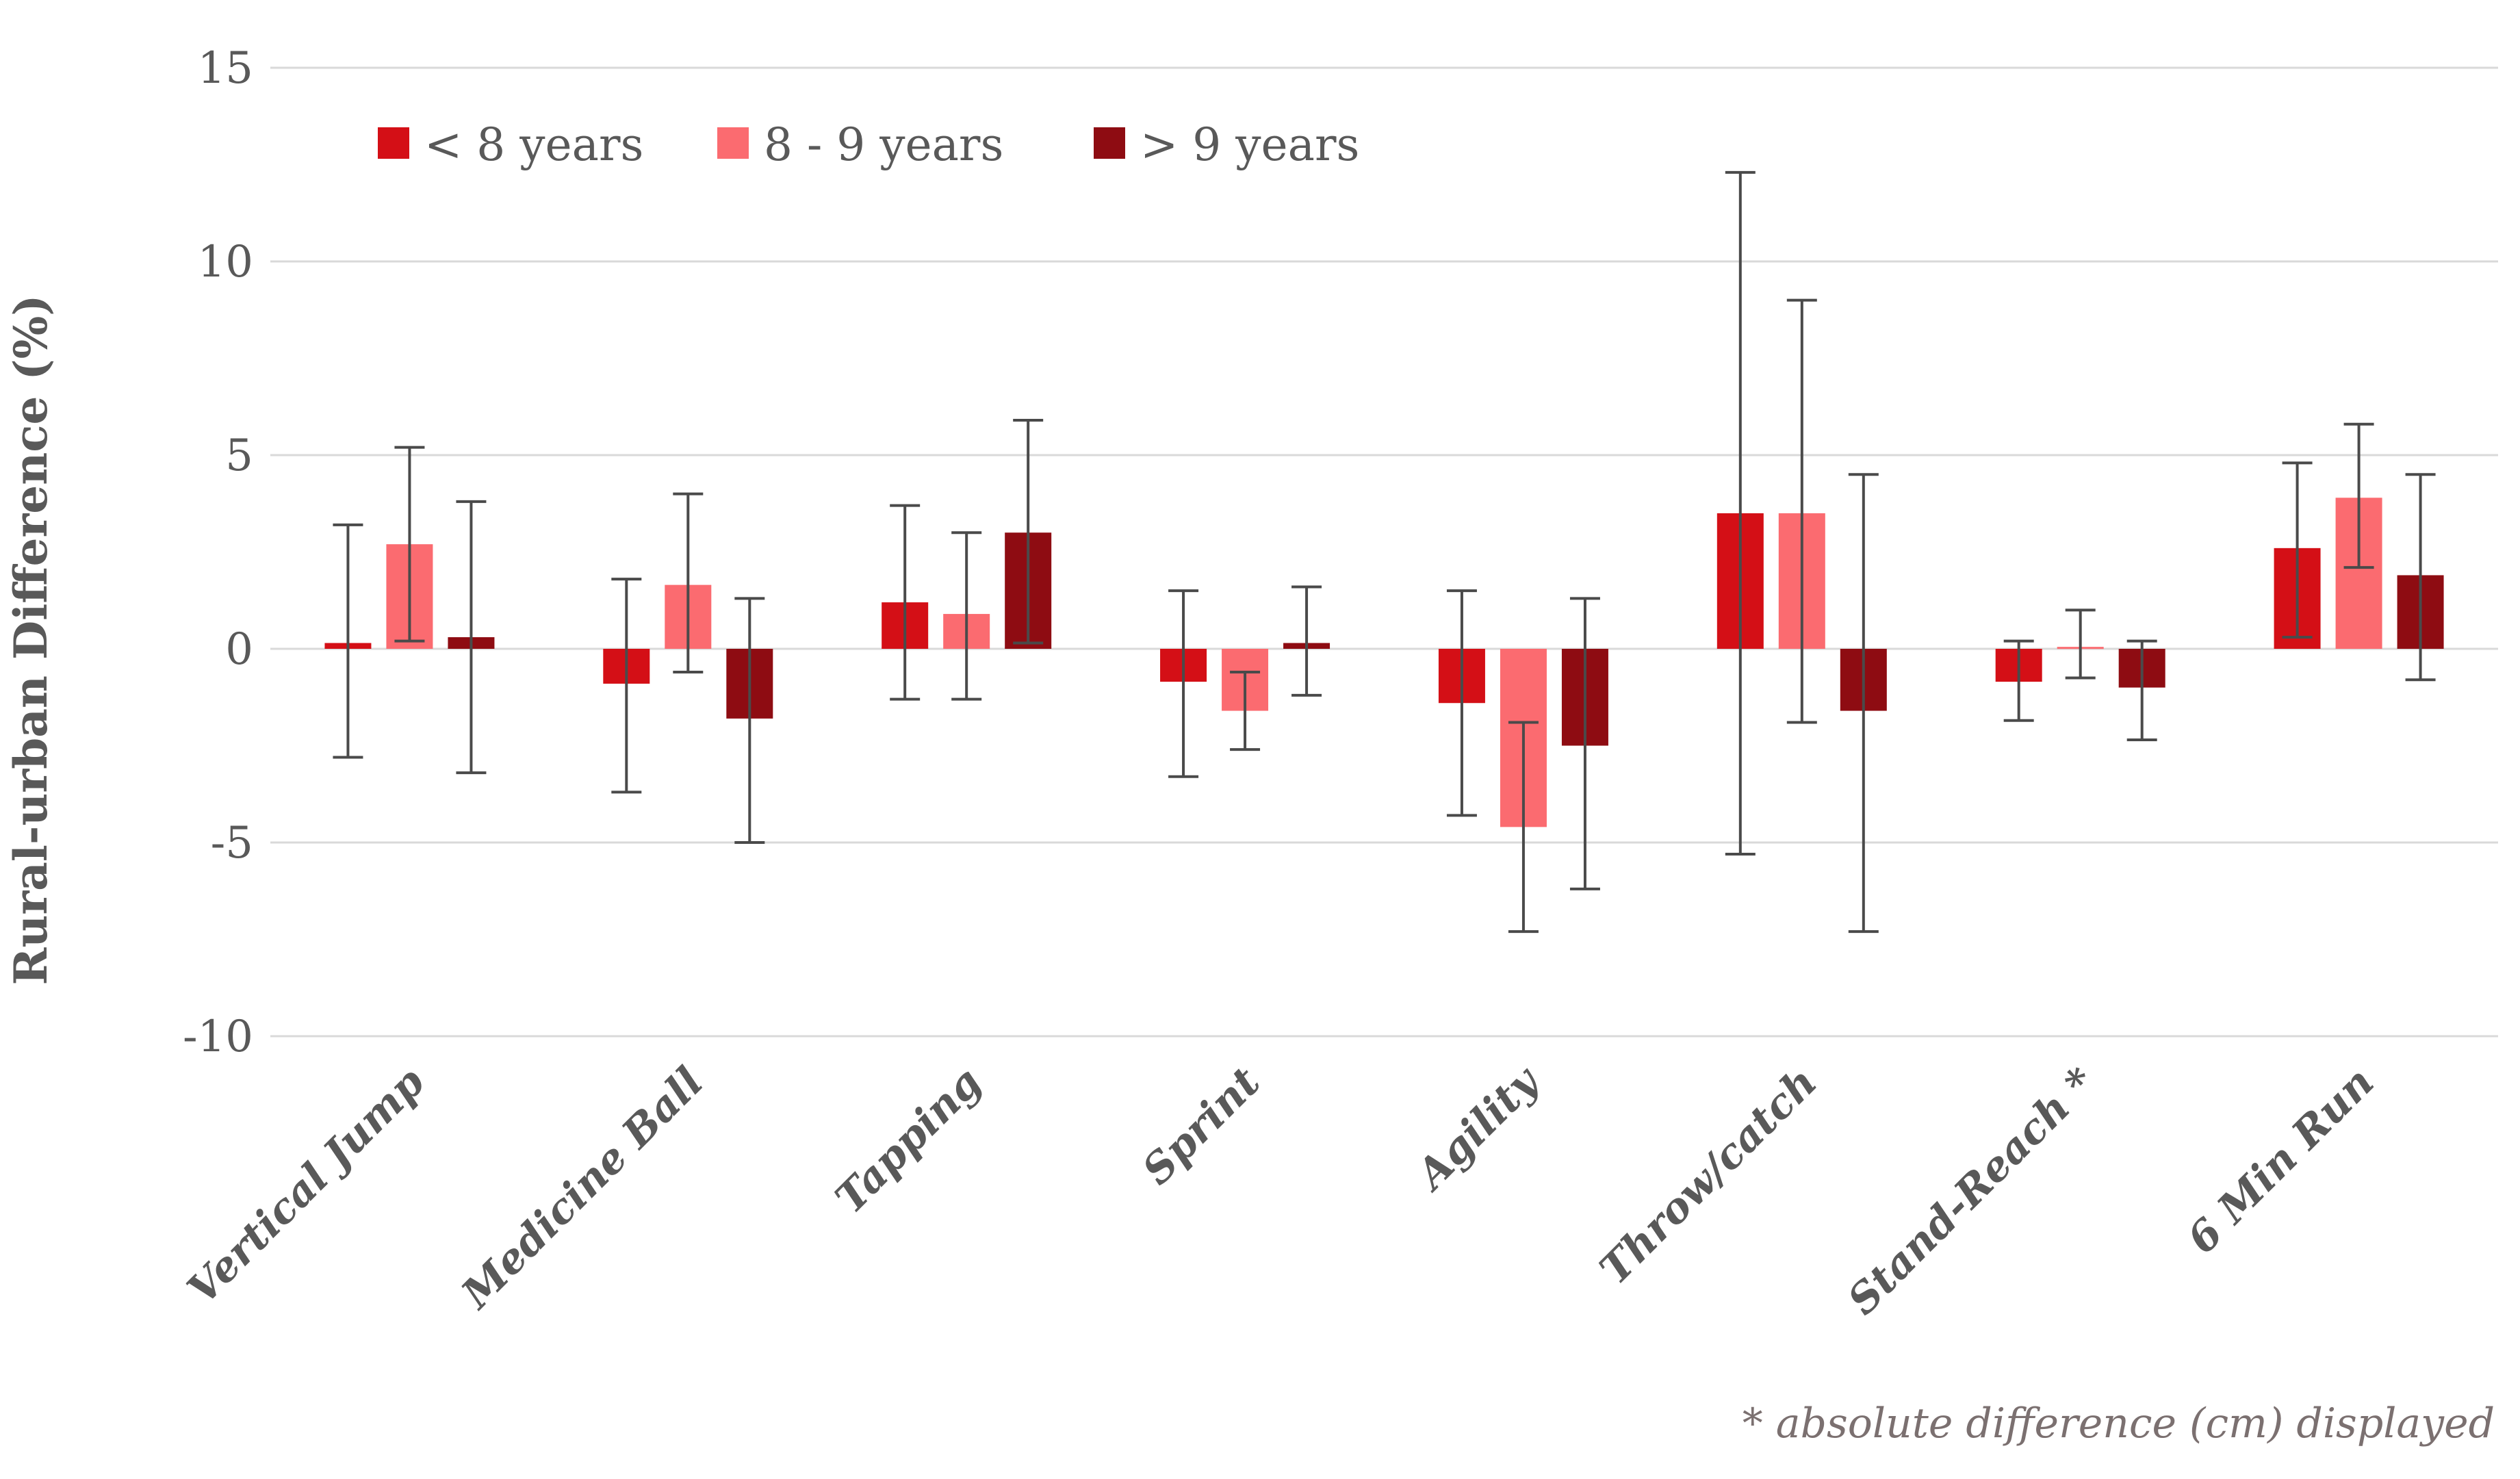 The image size is (2520, 1479). What do you see at coordinates (239, 455) in the screenshot?
I see `y-tick-label: 5` at bounding box center [239, 455].